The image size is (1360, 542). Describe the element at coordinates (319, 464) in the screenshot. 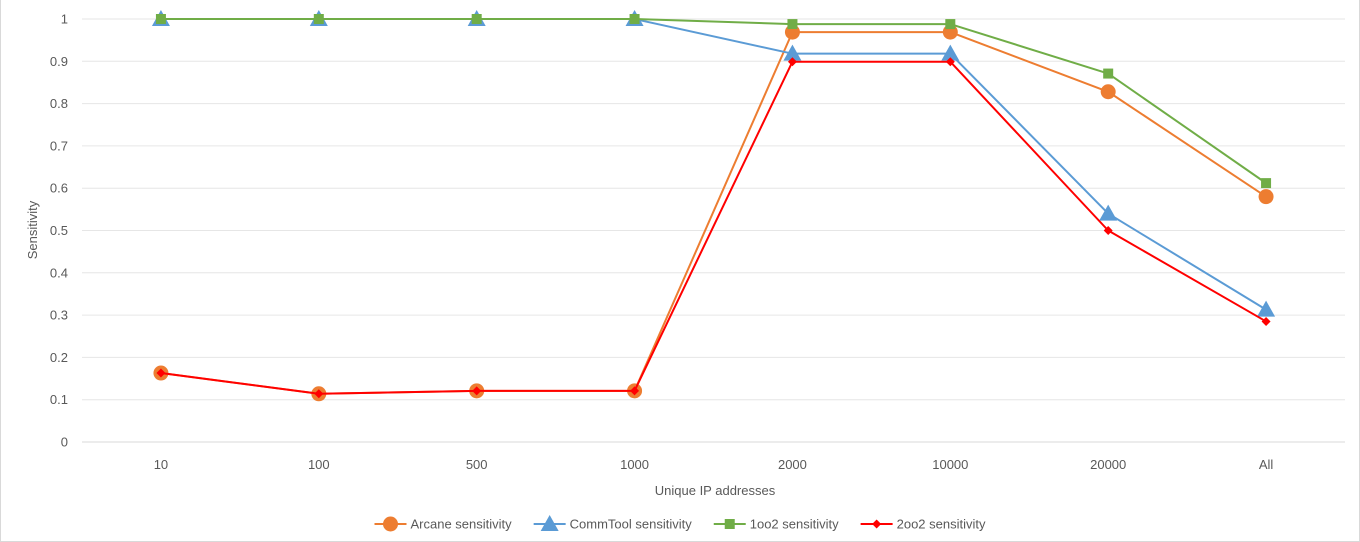

I see `x-tick-label: 100` at that location.